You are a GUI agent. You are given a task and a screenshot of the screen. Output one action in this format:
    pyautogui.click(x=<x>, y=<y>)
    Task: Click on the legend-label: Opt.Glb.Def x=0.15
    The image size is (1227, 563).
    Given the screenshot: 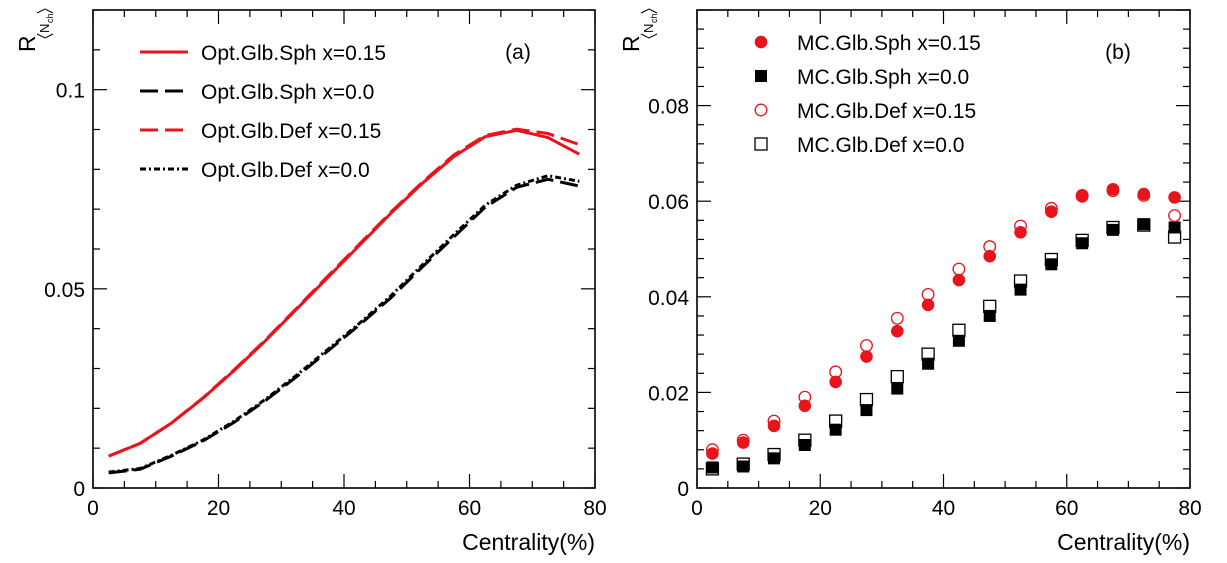 What is the action you would take?
    pyautogui.click(x=291, y=131)
    